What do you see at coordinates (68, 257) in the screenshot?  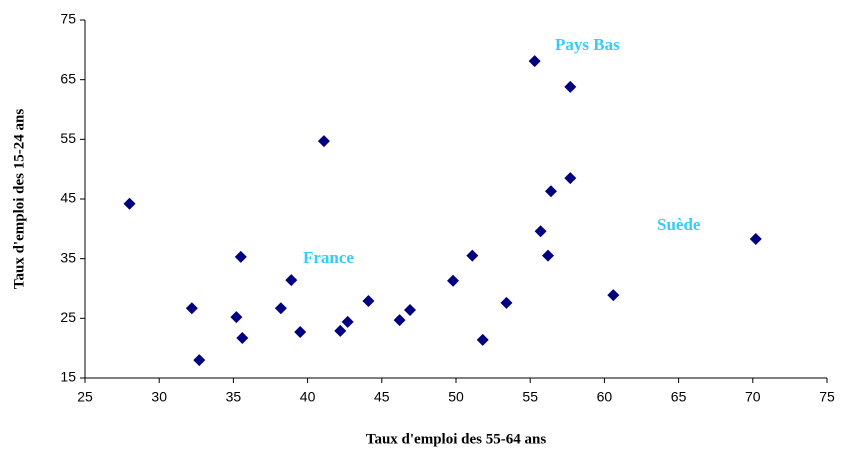 I see `y-tick-label: 35` at bounding box center [68, 257].